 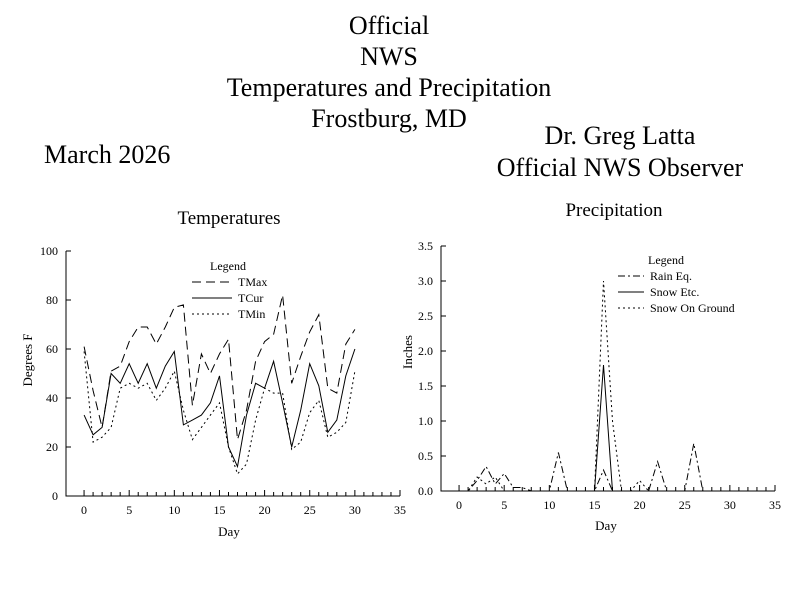 I want to click on y-tick-label: 60, so click(x=52, y=349).